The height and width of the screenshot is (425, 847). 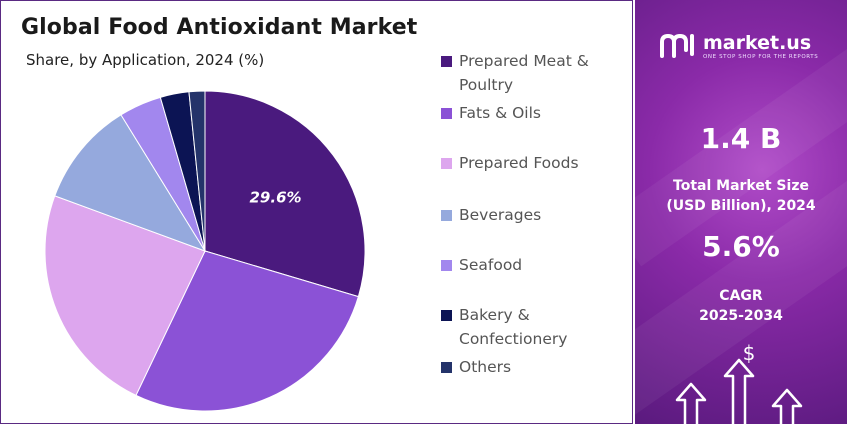 I want to click on chart-title: Global Food Antioxidant Market, so click(x=219, y=27).